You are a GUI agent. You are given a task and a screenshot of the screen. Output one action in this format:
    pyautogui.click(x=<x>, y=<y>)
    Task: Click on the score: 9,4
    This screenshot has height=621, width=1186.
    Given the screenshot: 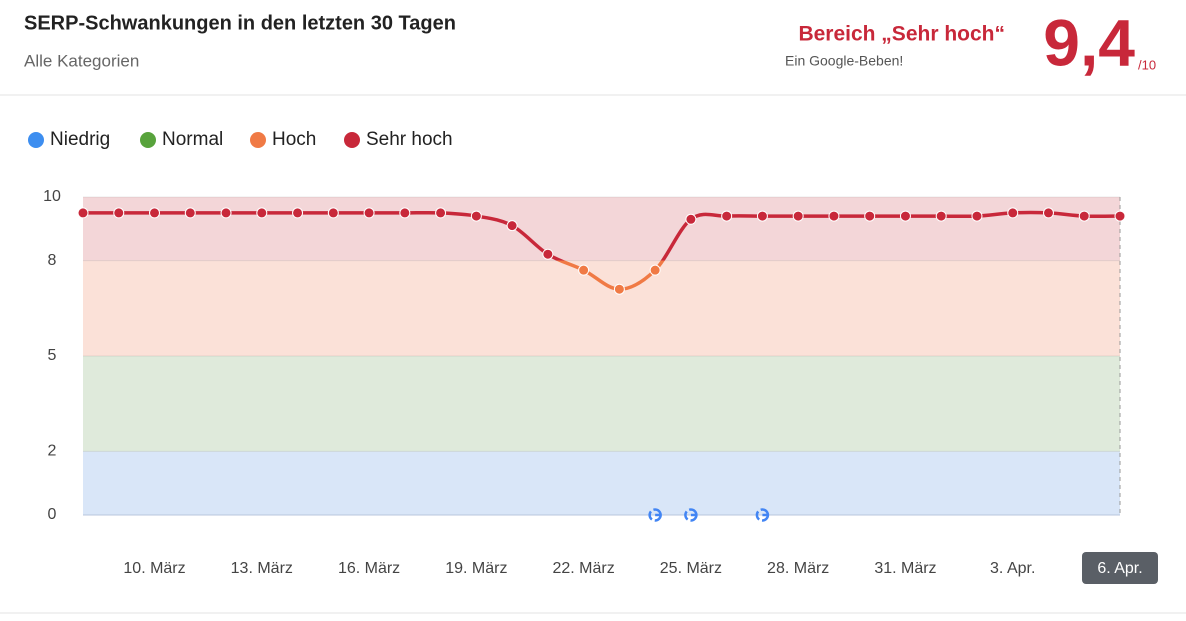 What is the action you would take?
    pyautogui.click(x=1089, y=42)
    